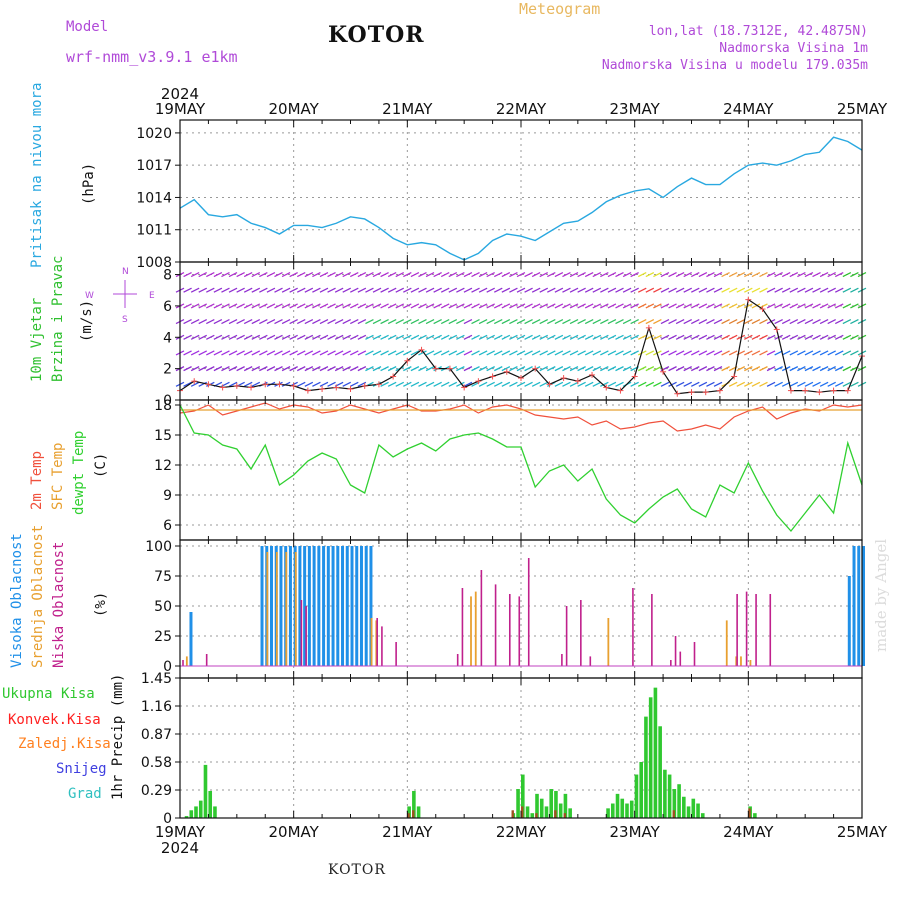 The image size is (900, 900). What do you see at coordinates (167, 307) in the screenshot?
I see `y-tick-label: 6` at bounding box center [167, 307].